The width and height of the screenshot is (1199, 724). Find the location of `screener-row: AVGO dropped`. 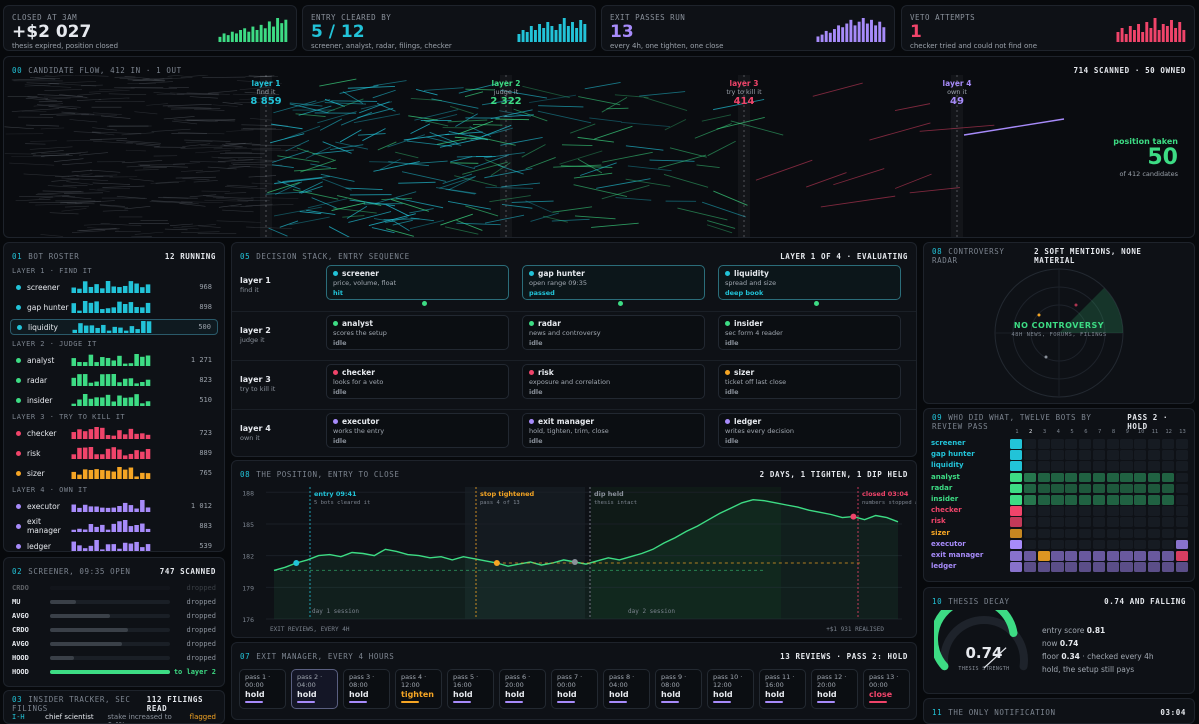

screener-row: AVGO dropped is located at coordinates (114, 616).